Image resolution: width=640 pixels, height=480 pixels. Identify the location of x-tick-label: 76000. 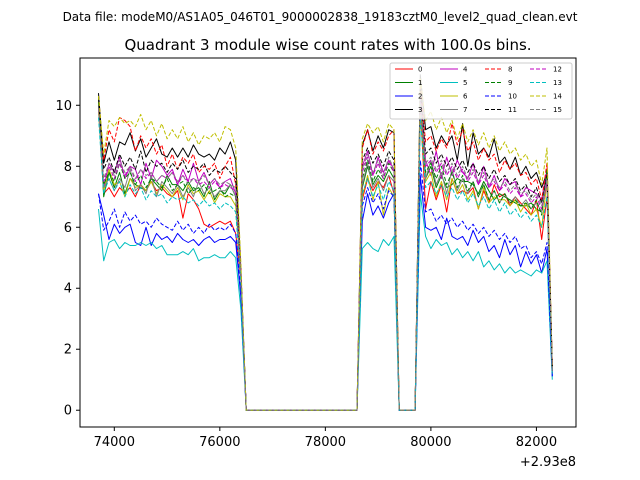
(219, 442).